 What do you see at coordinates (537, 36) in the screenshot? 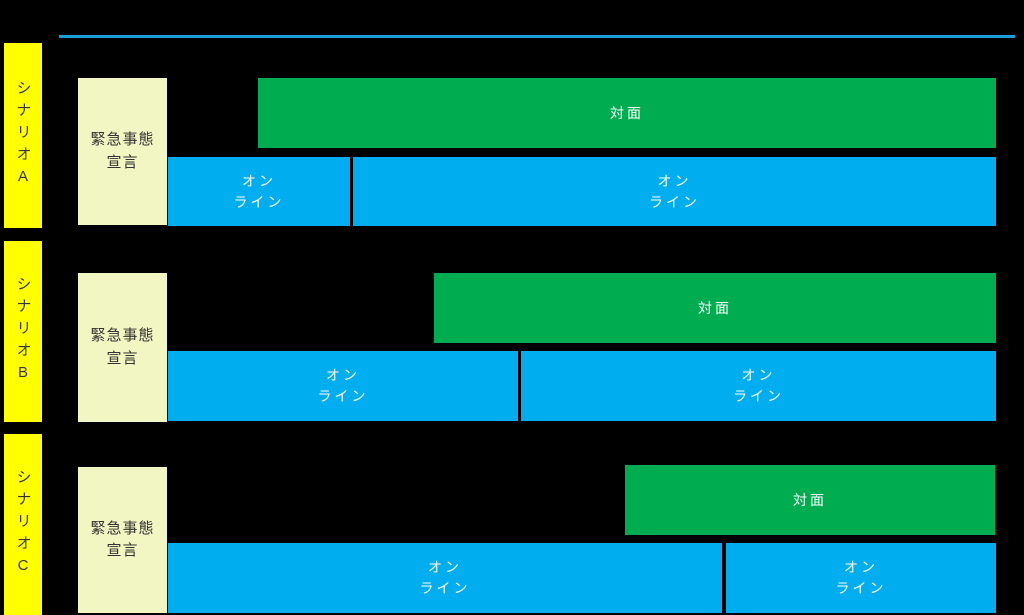
I see `timeline-axis-line` at bounding box center [537, 36].